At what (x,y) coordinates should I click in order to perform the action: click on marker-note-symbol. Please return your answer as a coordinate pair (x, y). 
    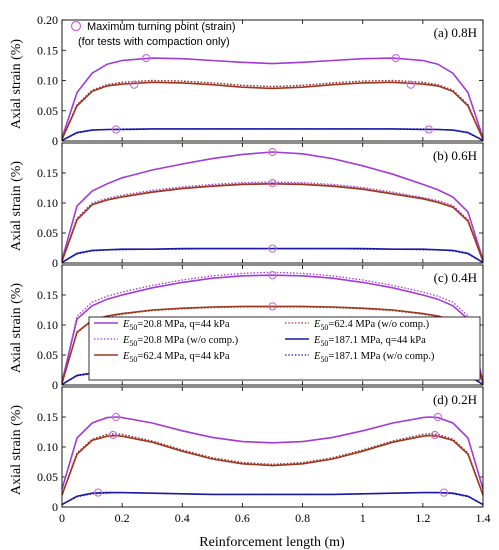
    Looking at the image, I should click on (76, 26).